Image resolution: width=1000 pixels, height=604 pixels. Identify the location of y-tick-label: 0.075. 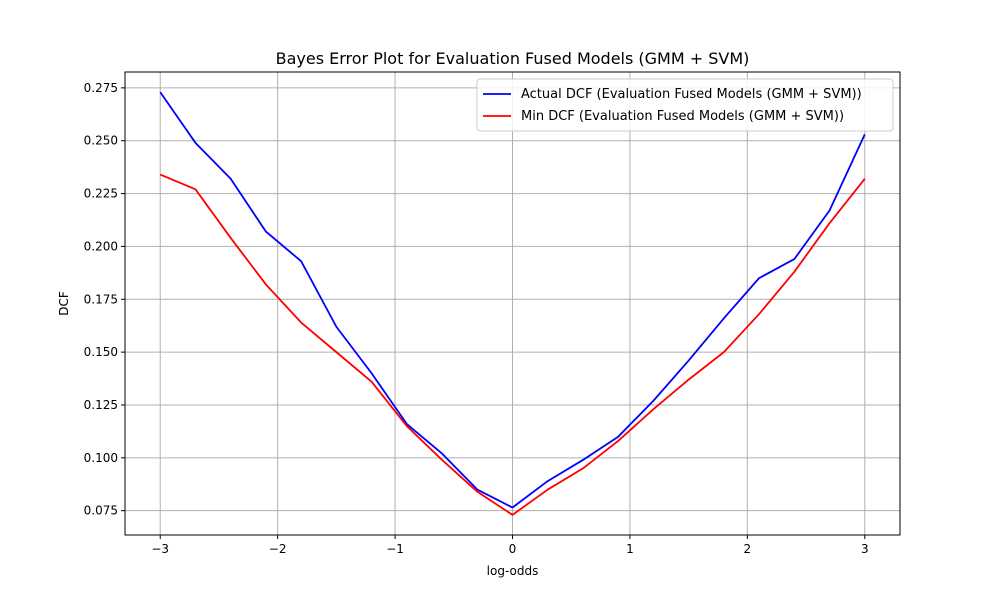
(101, 511).